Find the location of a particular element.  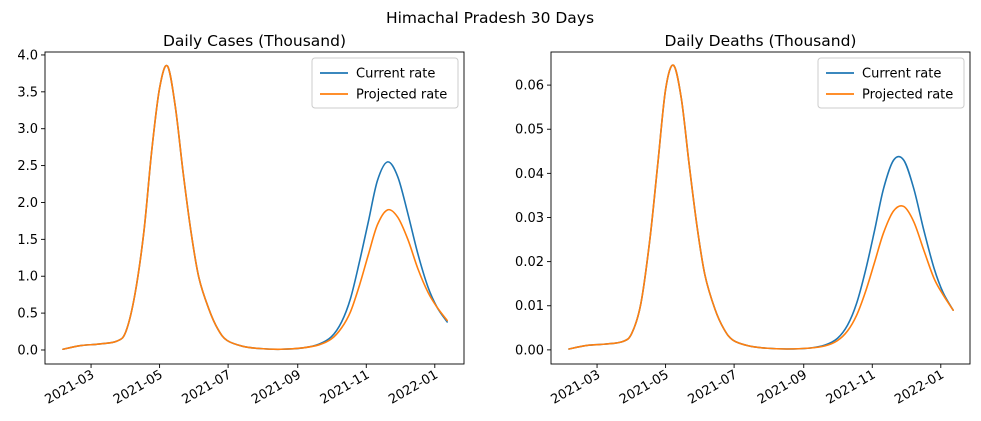

cases-legend-label-current: Current rate is located at coordinates (395, 74).